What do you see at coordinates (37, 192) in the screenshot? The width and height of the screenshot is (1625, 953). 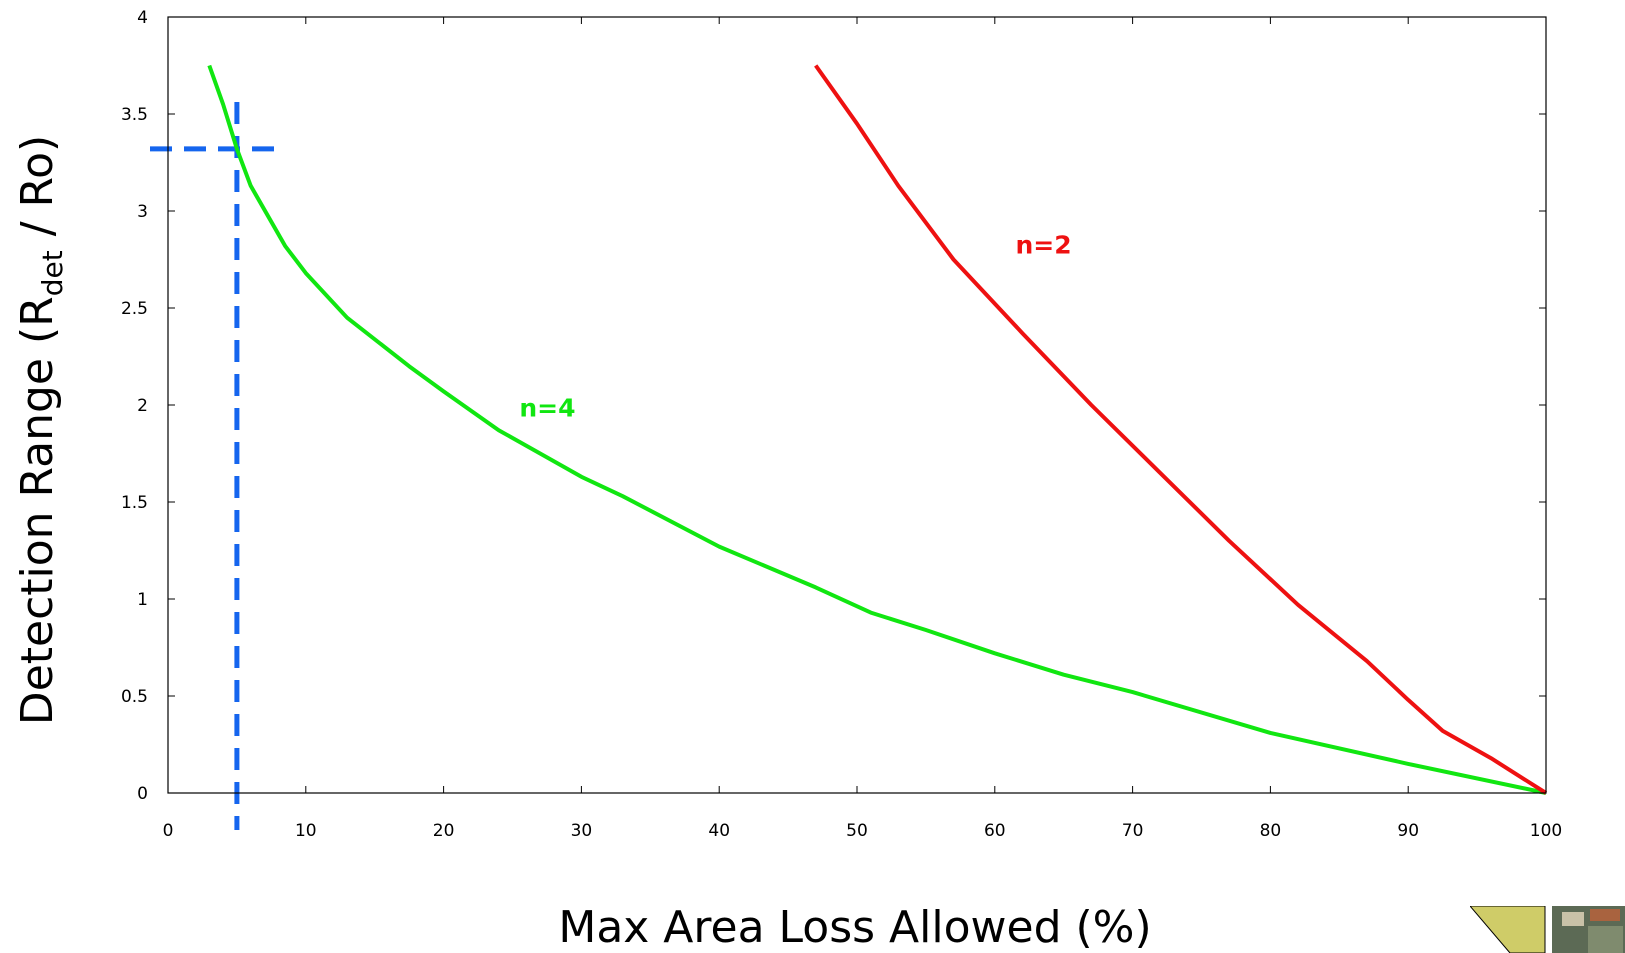 I see `y-axis-title-suffix: / Ro)` at bounding box center [37, 192].